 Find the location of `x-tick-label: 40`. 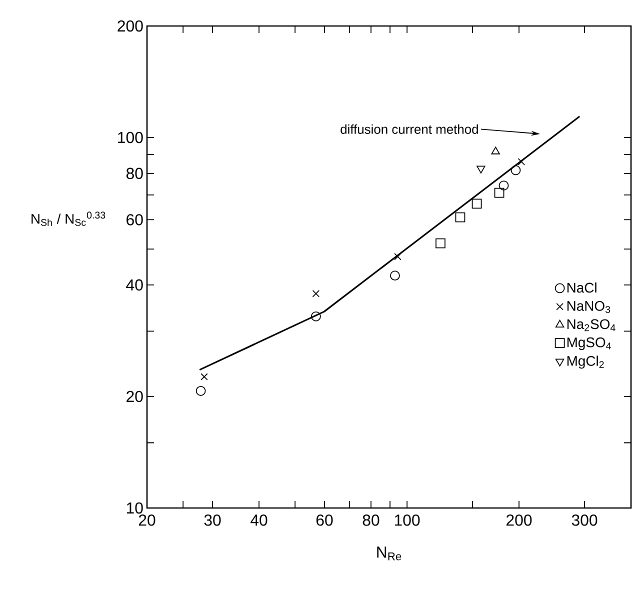

x-tick-label: 40 is located at coordinates (259, 520).